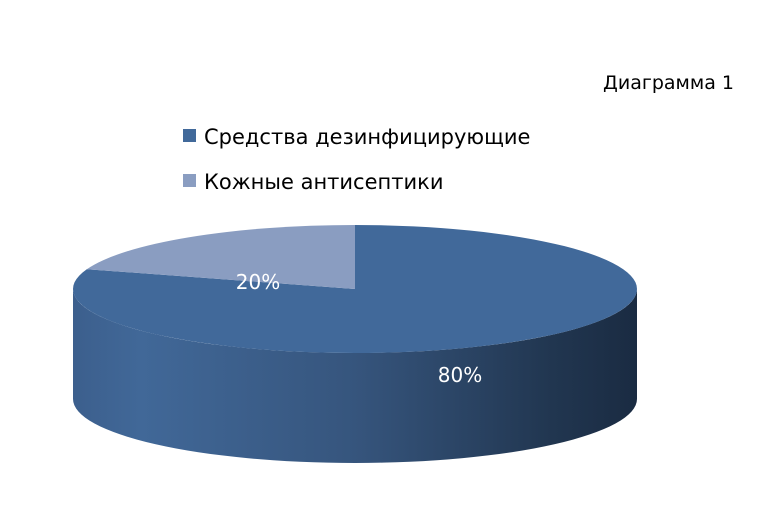 This screenshot has height=527, width=775. What do you see at coordinates (668, 83) in the screenshot?
I see `chart-caption: Диаграмма 1` at bounding box center [668, 83].